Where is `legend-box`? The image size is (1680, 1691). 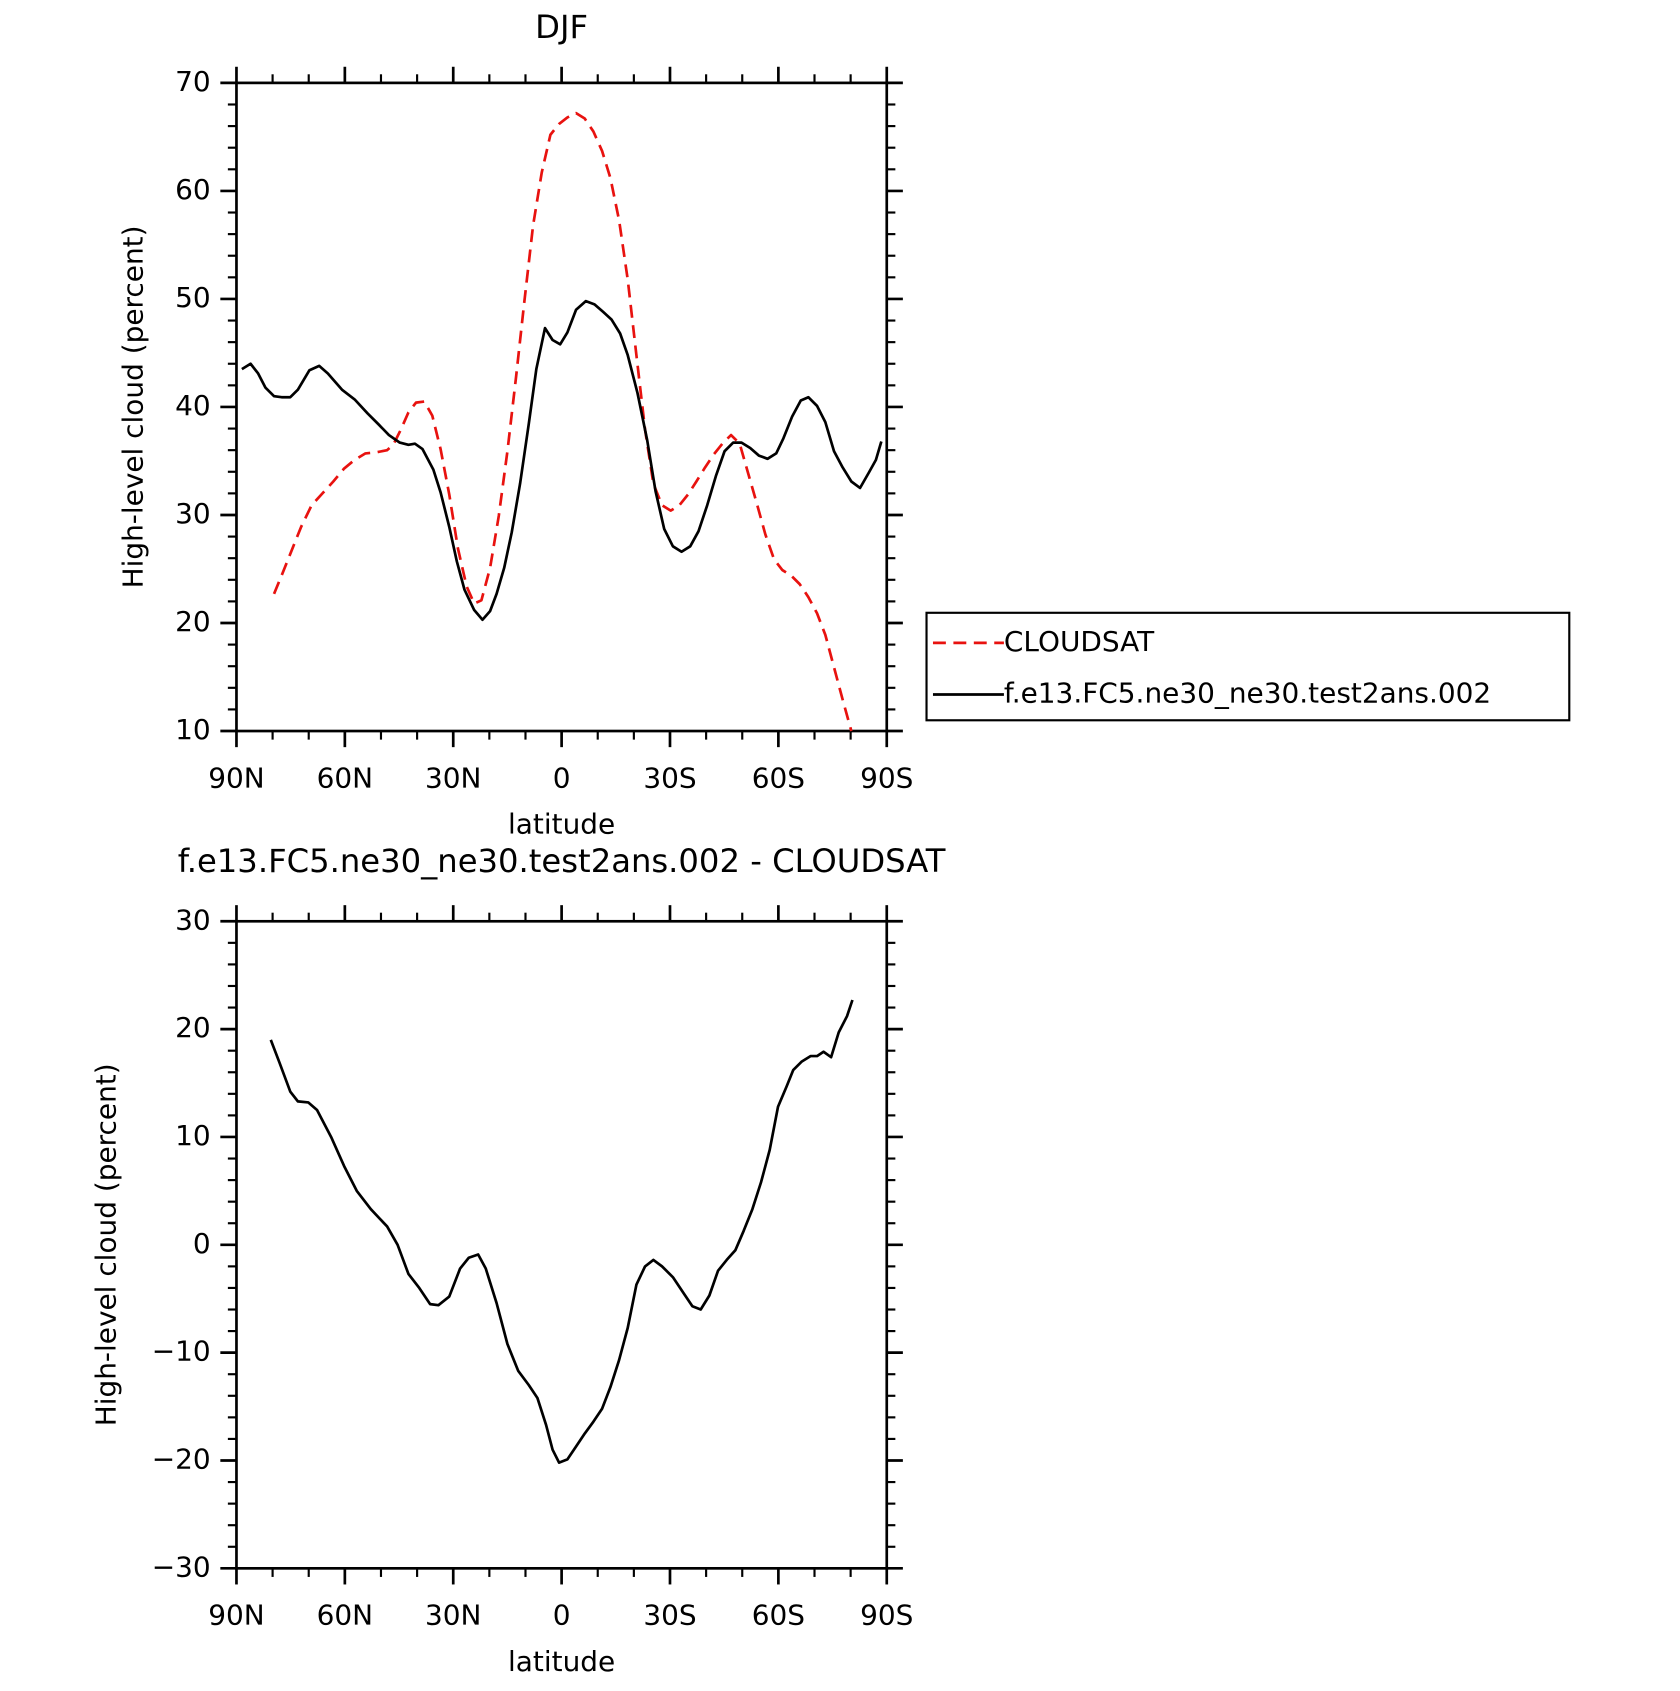
legend-box is located at coordinates (1248, 666).